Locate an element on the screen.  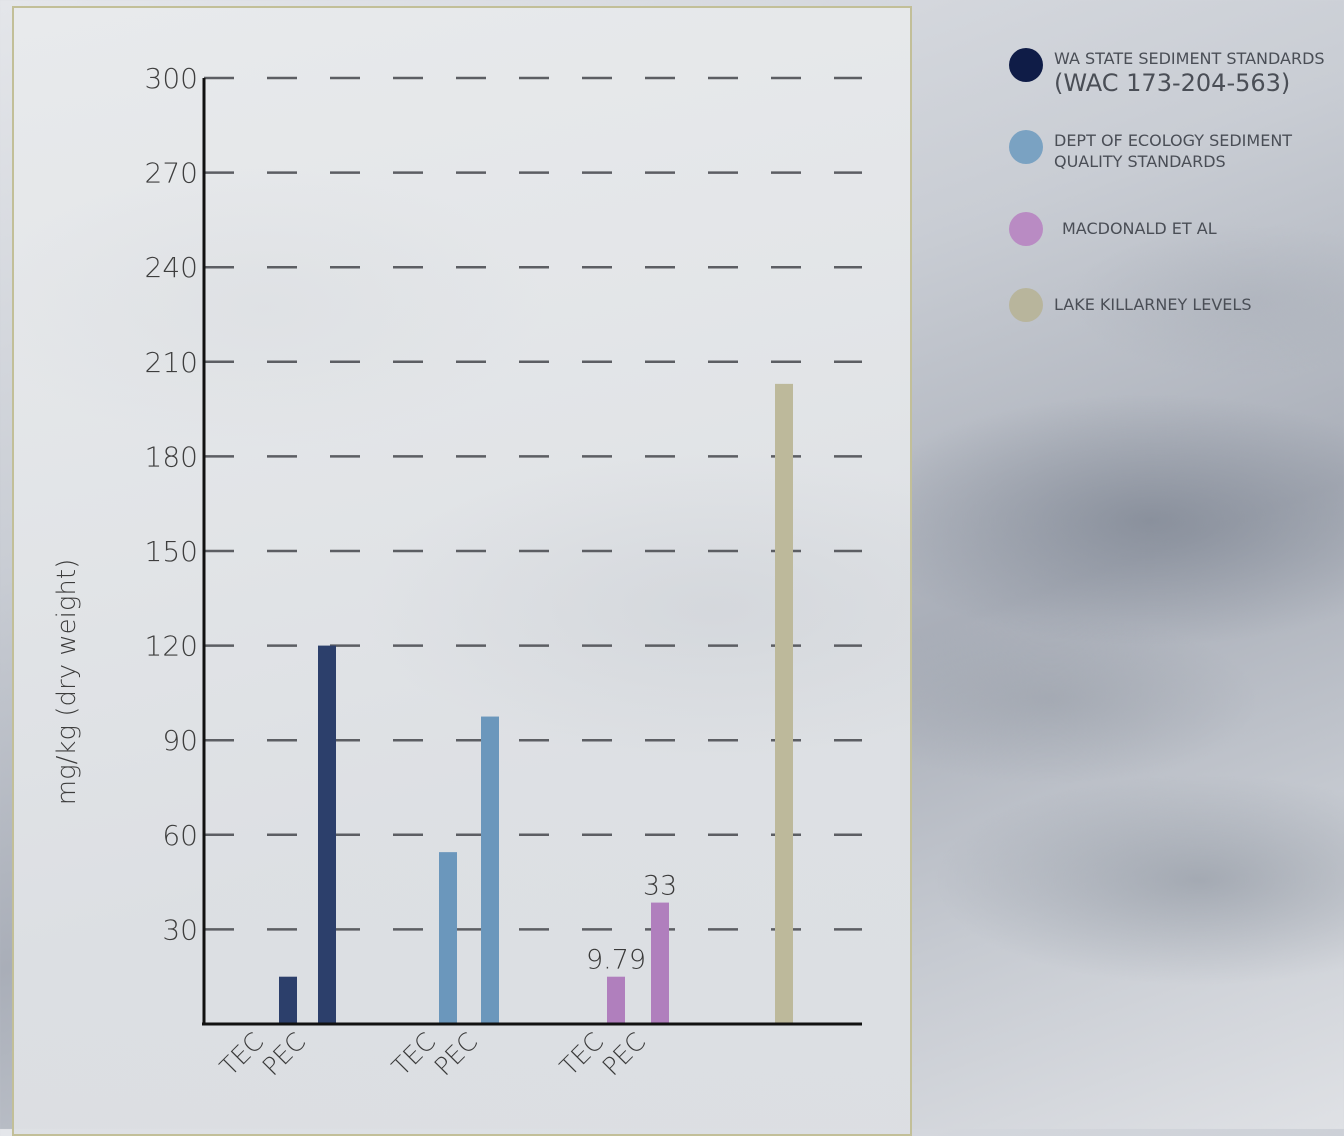
legend-swatch-wa-state is located at coordinates (1026, 65).